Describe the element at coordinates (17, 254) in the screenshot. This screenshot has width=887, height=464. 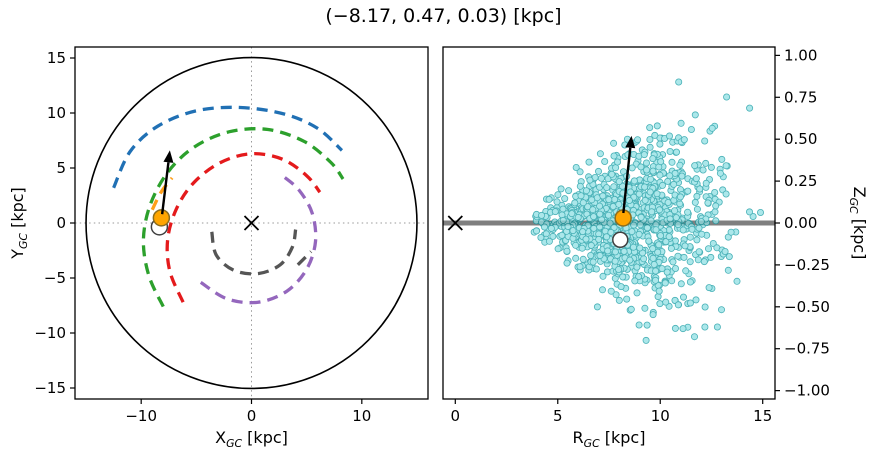
I see `xy-yaxis-label-symbol: Y` at that location.